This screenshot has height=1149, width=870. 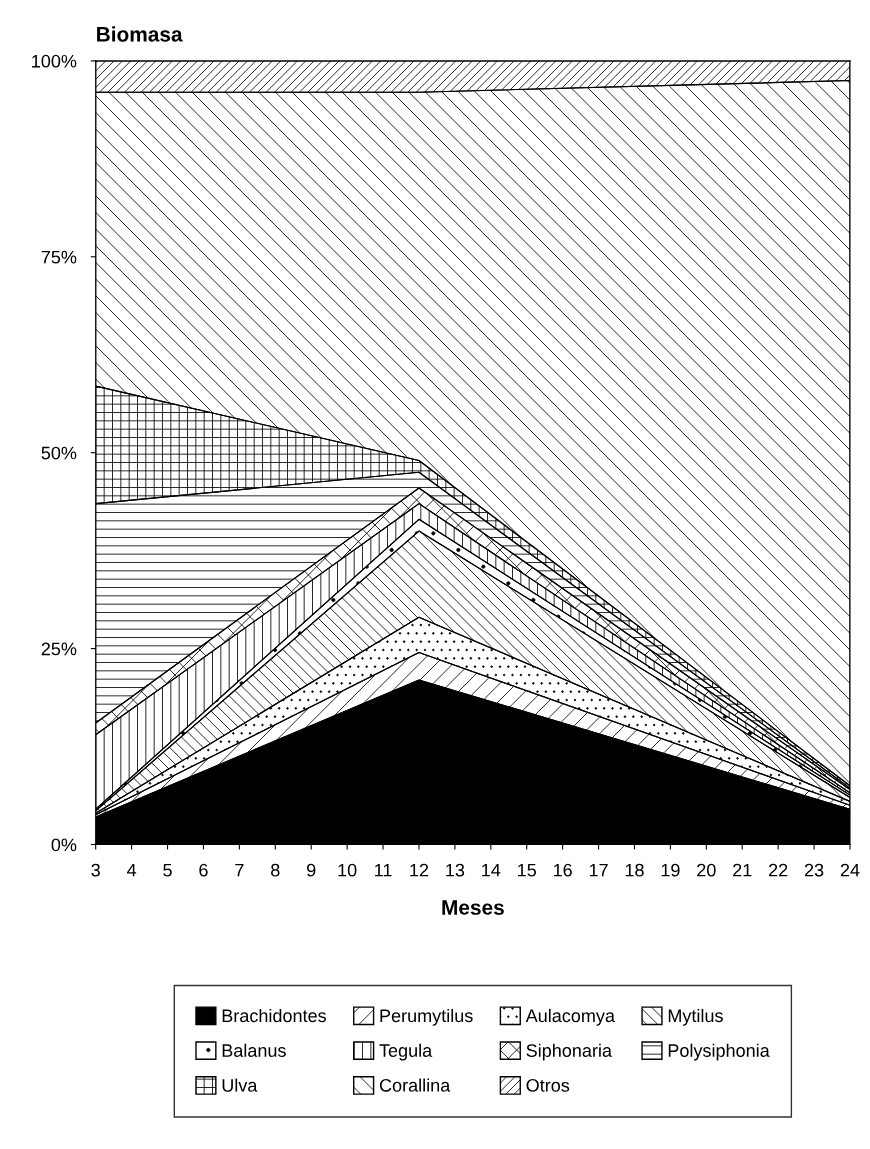 I want to click on x-tick-label: 8, so click(x=275, y=870).